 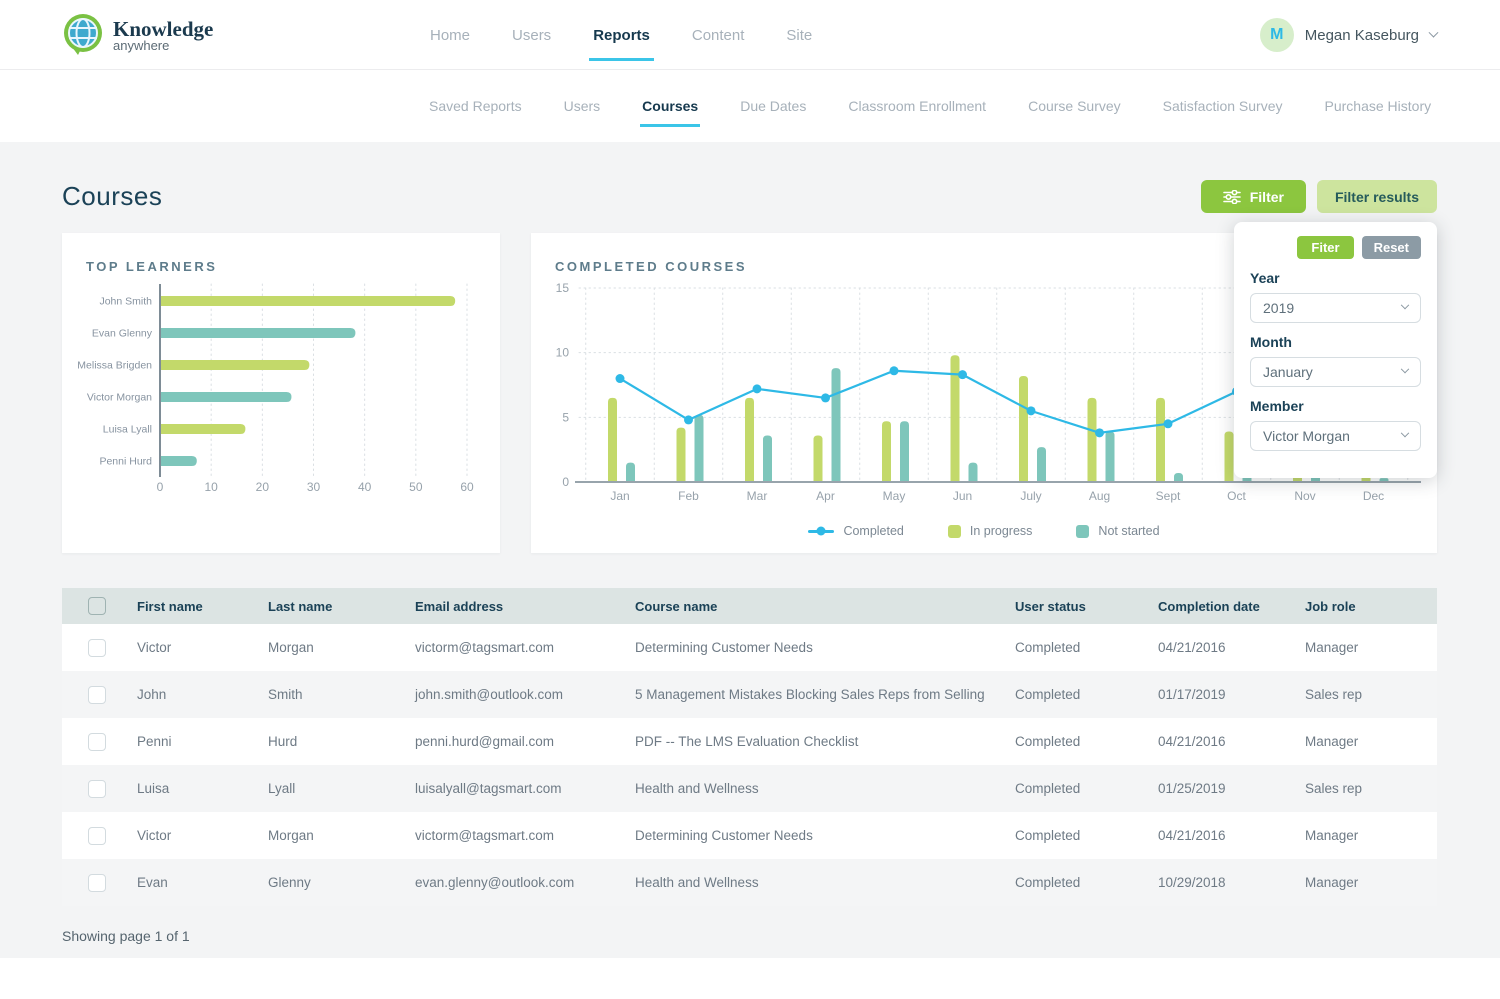 I want to click on avatar-initial: M, so click(x=1277, y=34).